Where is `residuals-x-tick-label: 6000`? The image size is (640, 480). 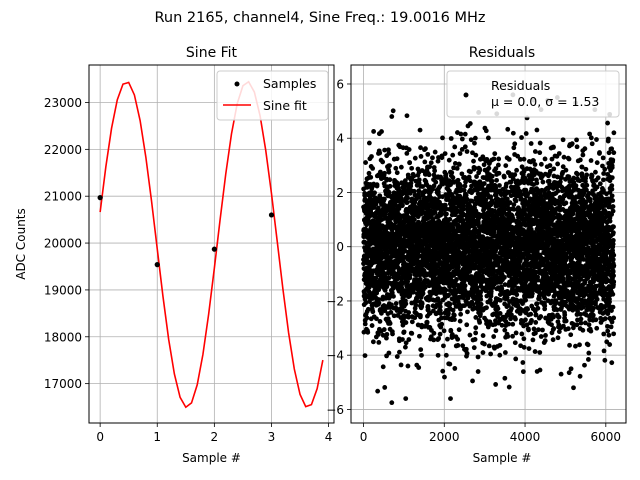
residuals-x-tick-label: 6000 is located at coordinates (606, 437).